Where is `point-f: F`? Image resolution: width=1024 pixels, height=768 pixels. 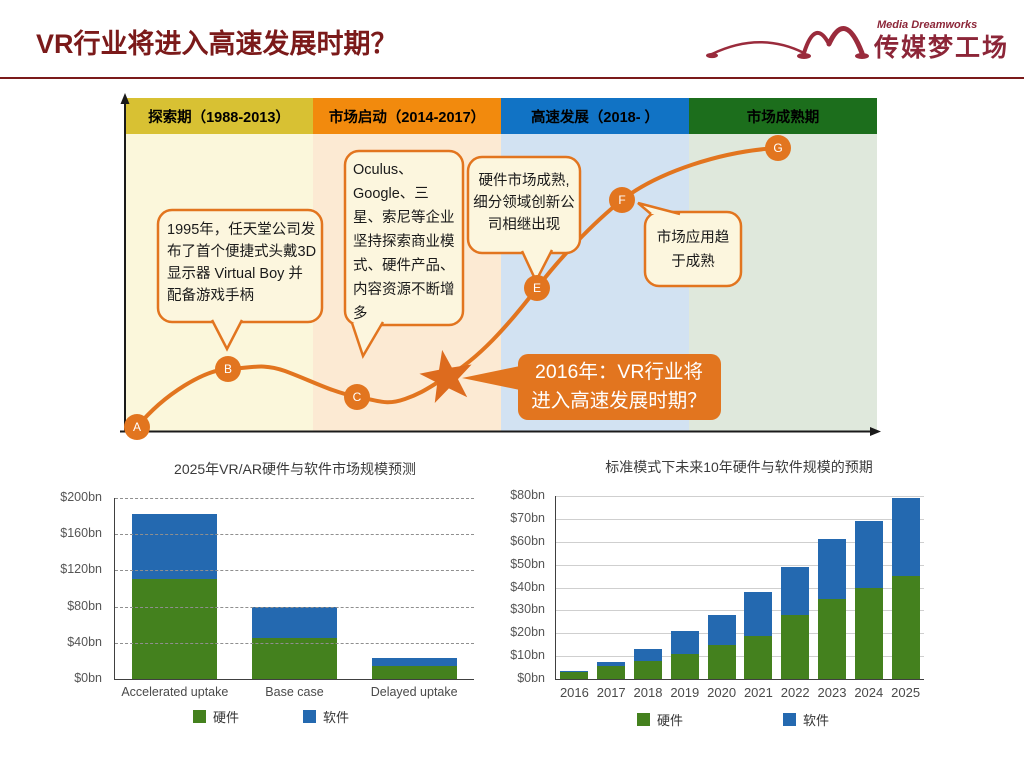 point-f: F is located at coordinates (622, 200).